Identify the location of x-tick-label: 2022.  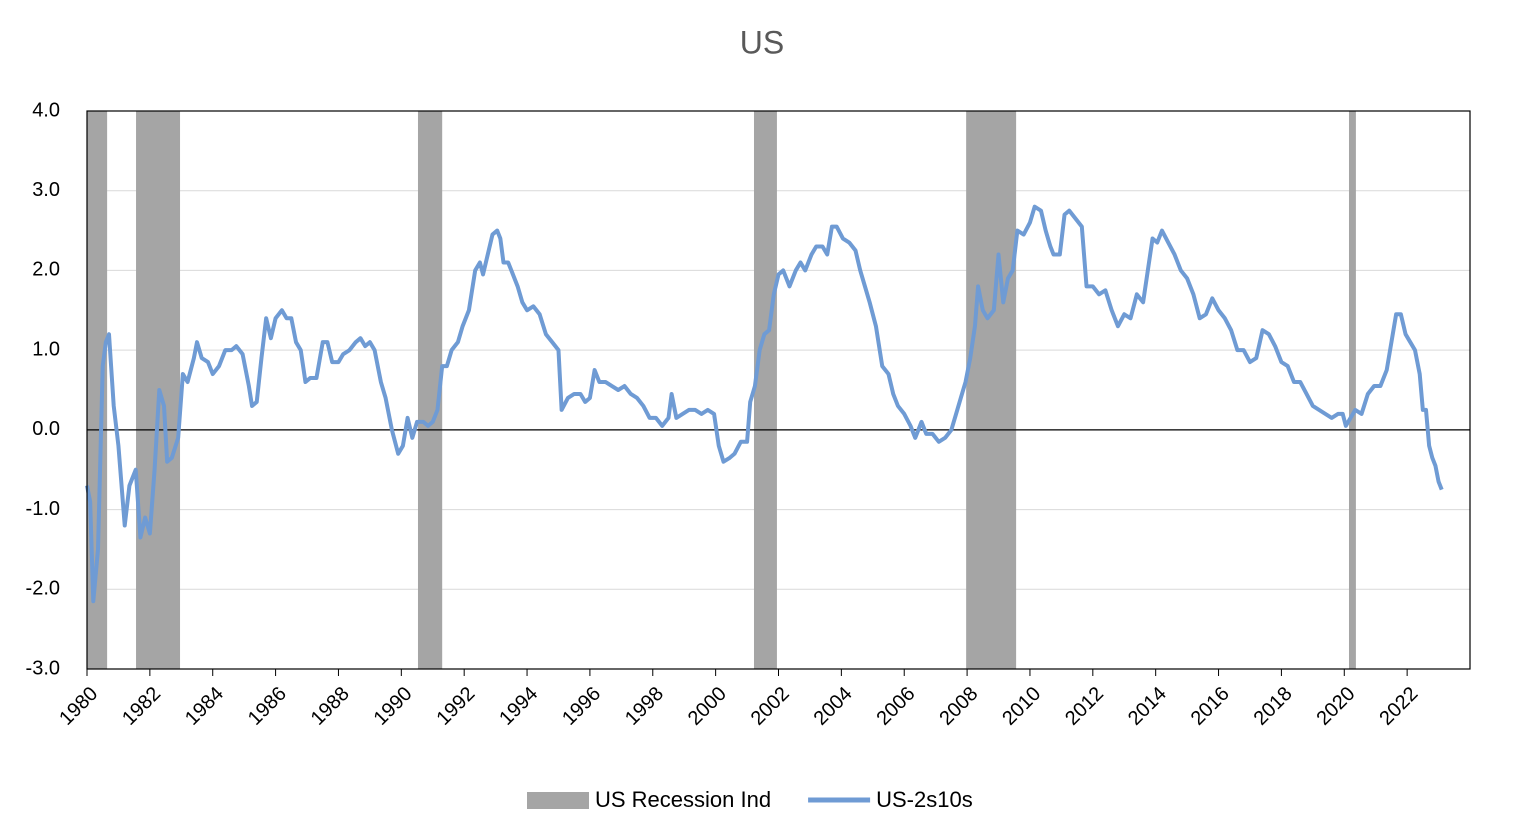
(1398, 706).